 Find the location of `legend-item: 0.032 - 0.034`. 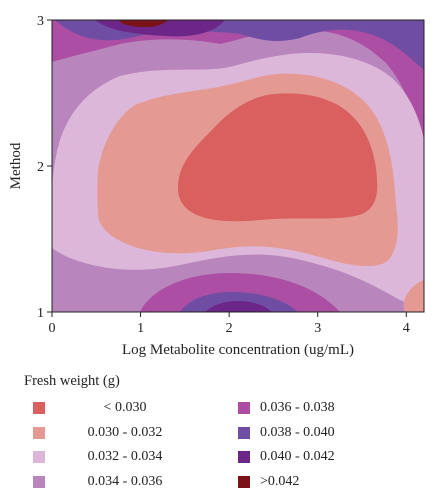

legend-item: 0.032 - 0.034 is located at coordinates (124, 457).